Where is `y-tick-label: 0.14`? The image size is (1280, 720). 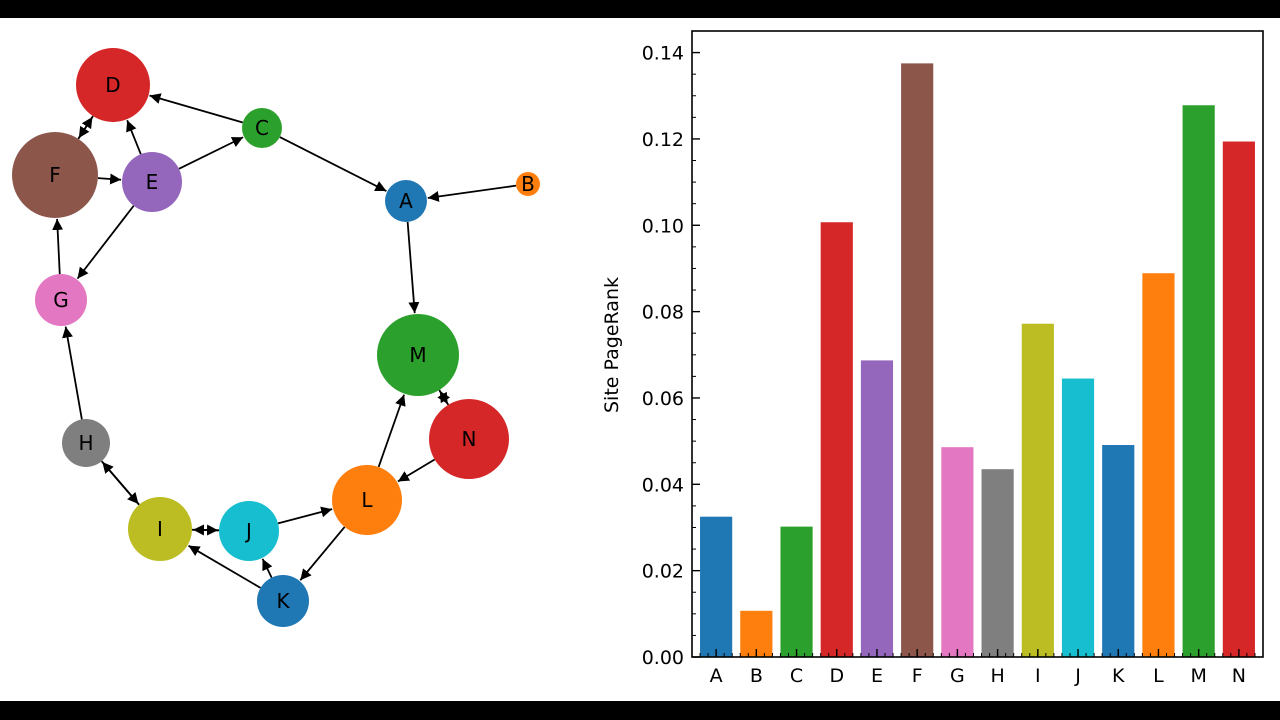 y-tick-label: 0.14 is located at coordinates (663, 54).